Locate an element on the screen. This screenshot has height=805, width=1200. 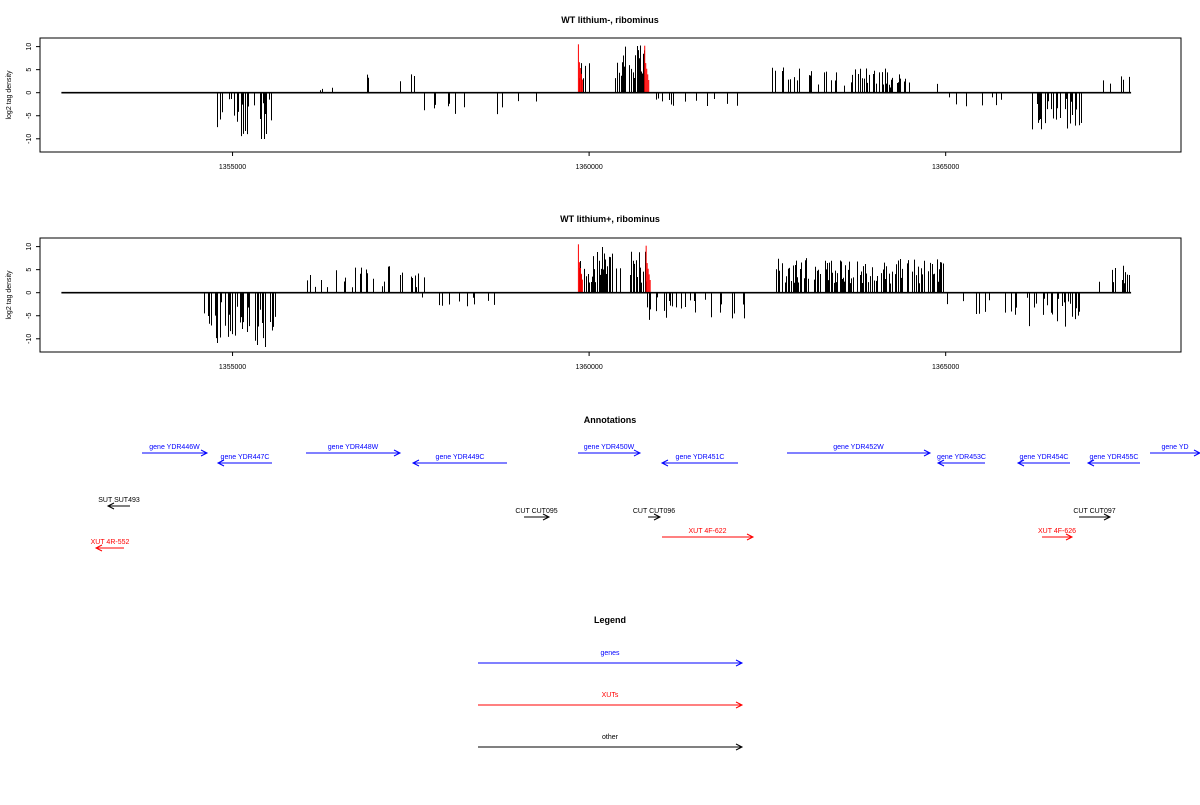
annotation-label: gene YDR448W is located at coordinates (353, 447).